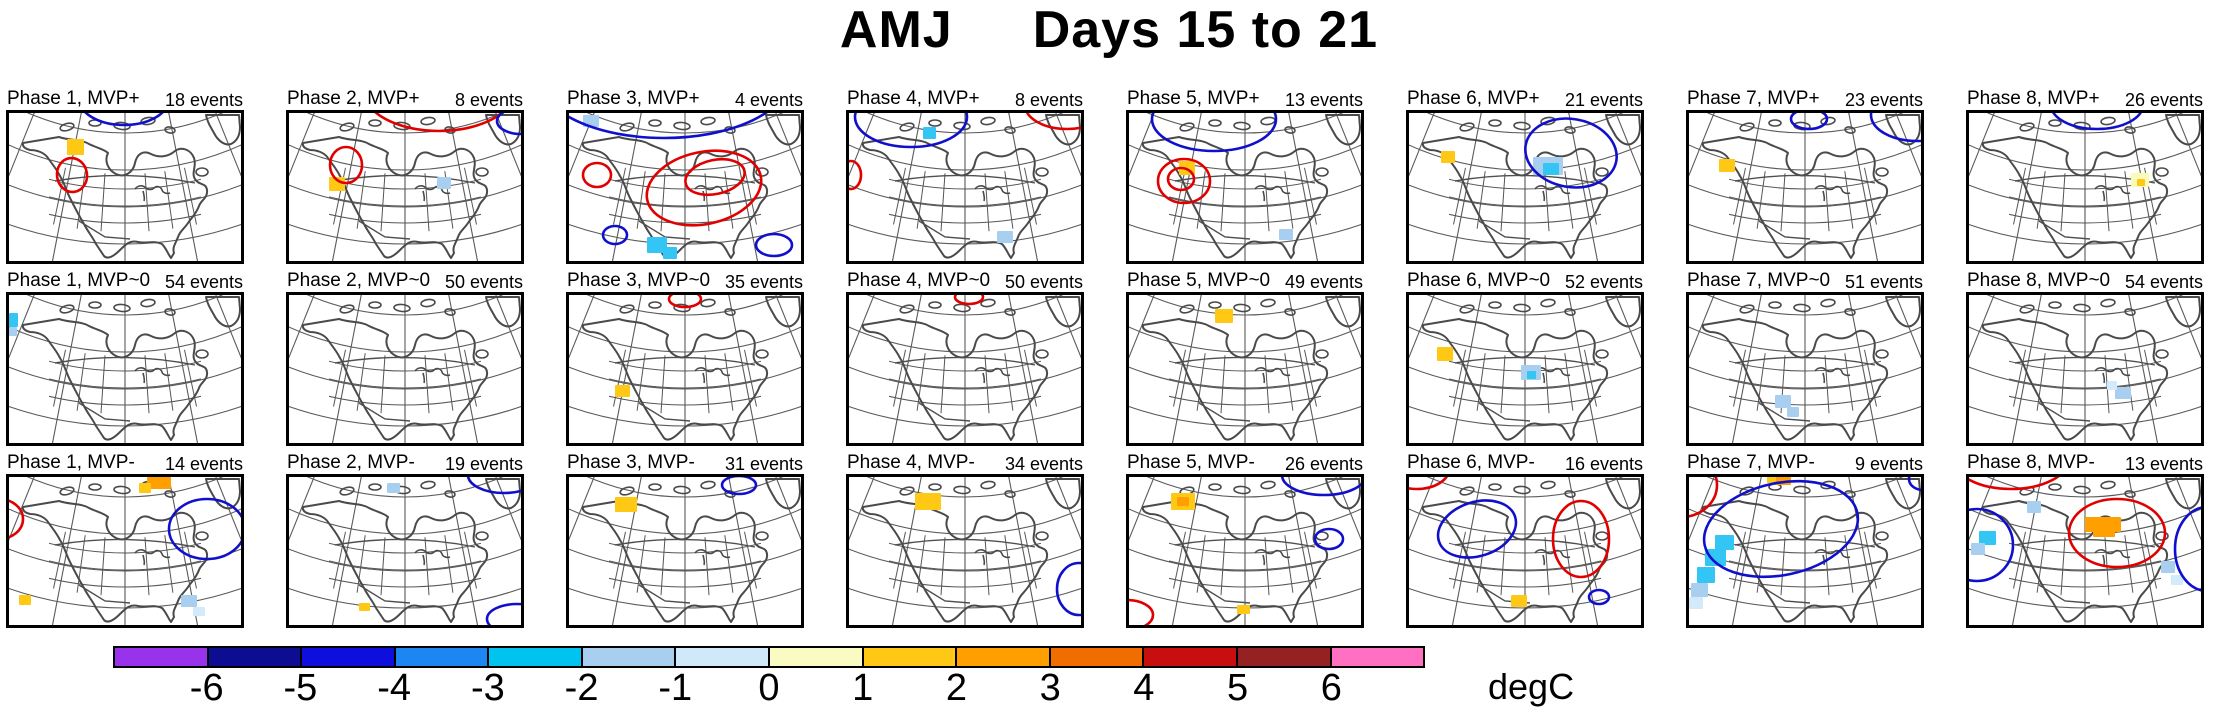  I want to click on colorbar-tick-label: -5, so click(300, 688).